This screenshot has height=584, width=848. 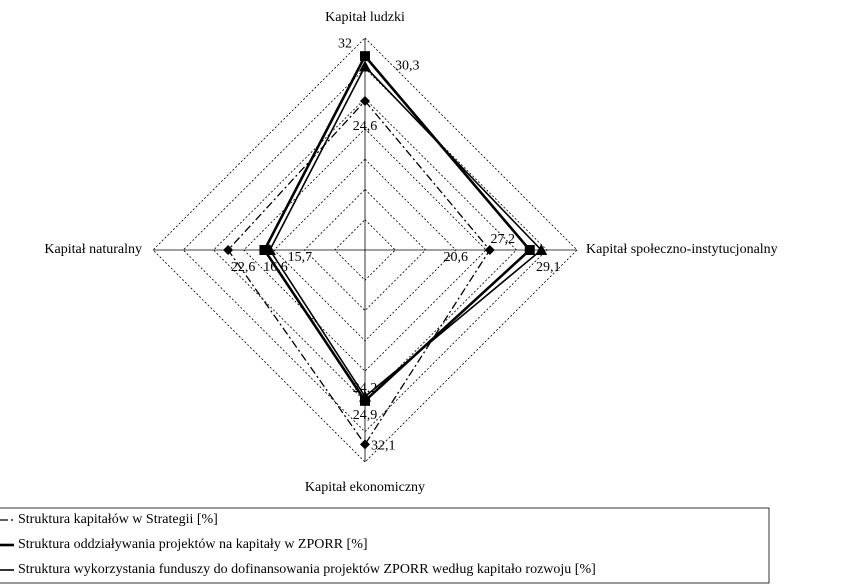 What do you see at coordinates (365, 250) in the screenshot?
I see `grid-ring` at bounding box center [365, 250].